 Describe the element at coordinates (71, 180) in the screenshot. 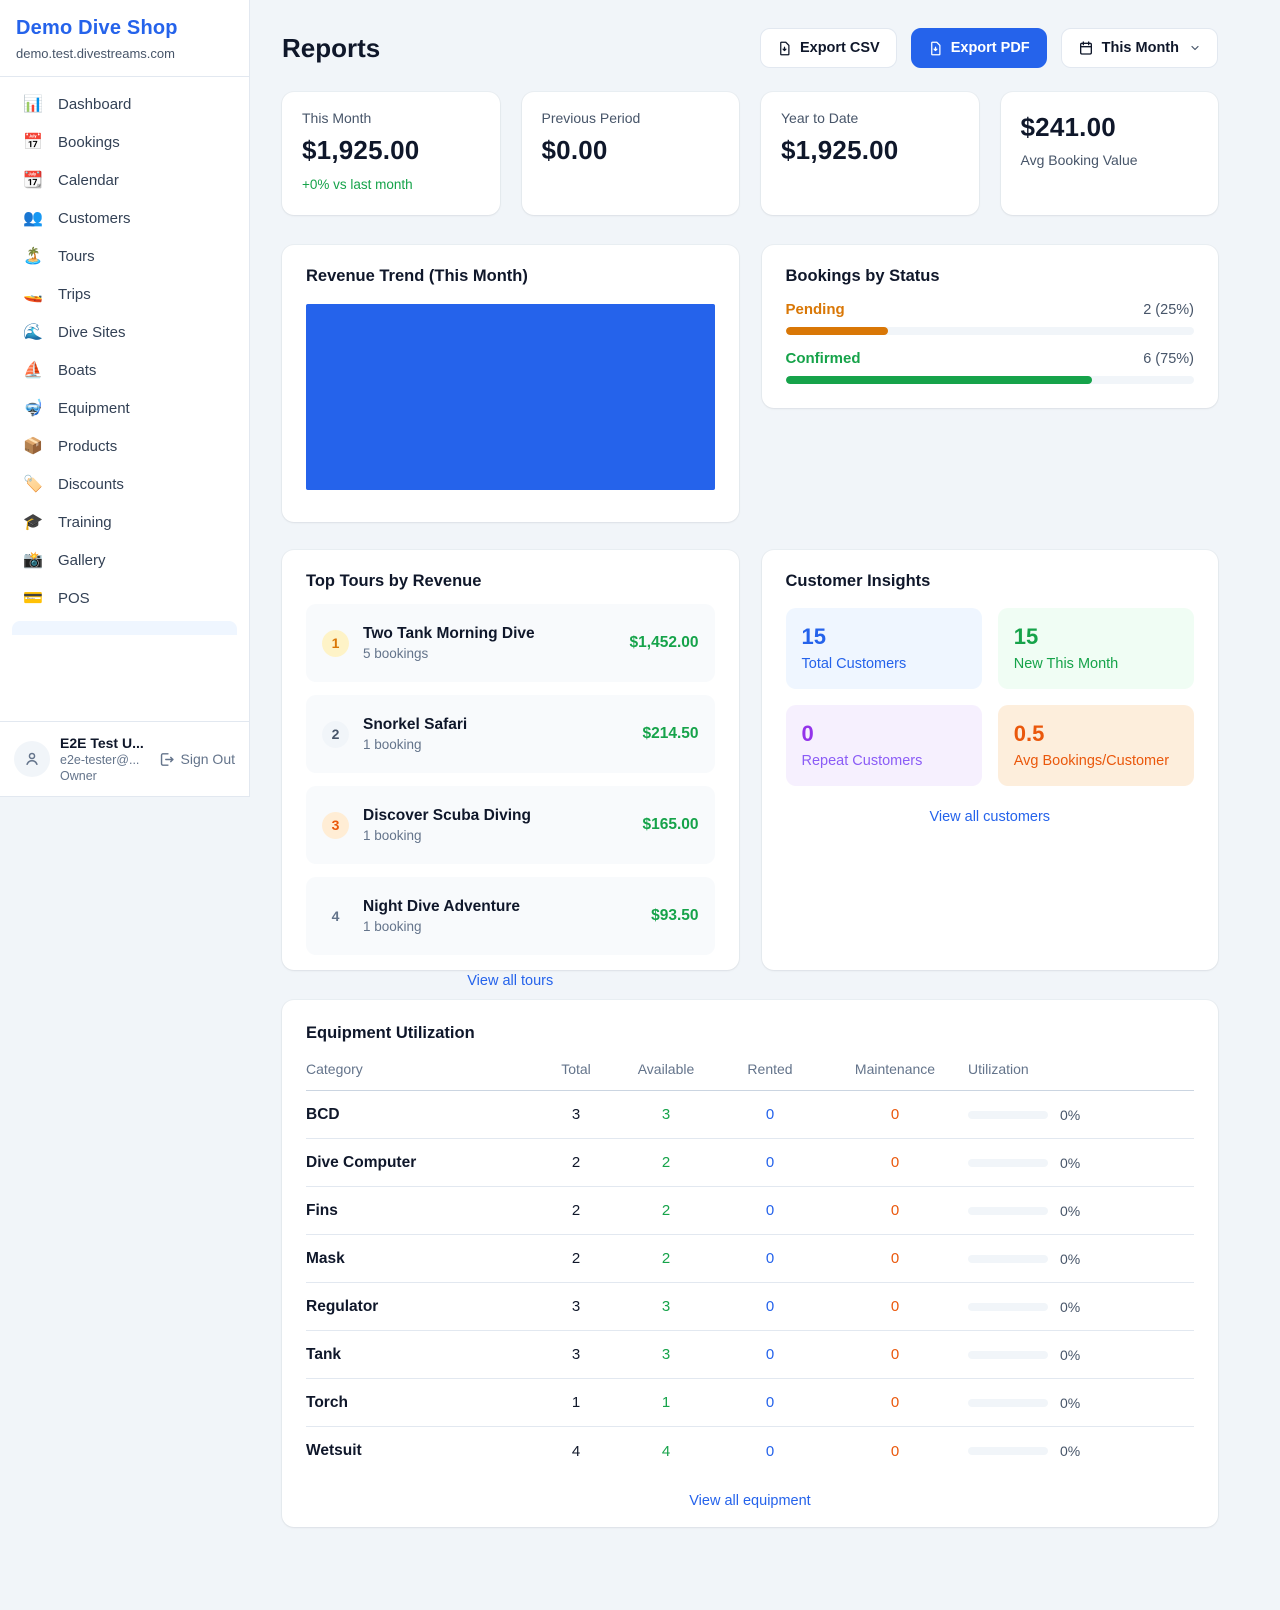

I see `sidebar-item-calendar: 📆 Calendar` at that location.